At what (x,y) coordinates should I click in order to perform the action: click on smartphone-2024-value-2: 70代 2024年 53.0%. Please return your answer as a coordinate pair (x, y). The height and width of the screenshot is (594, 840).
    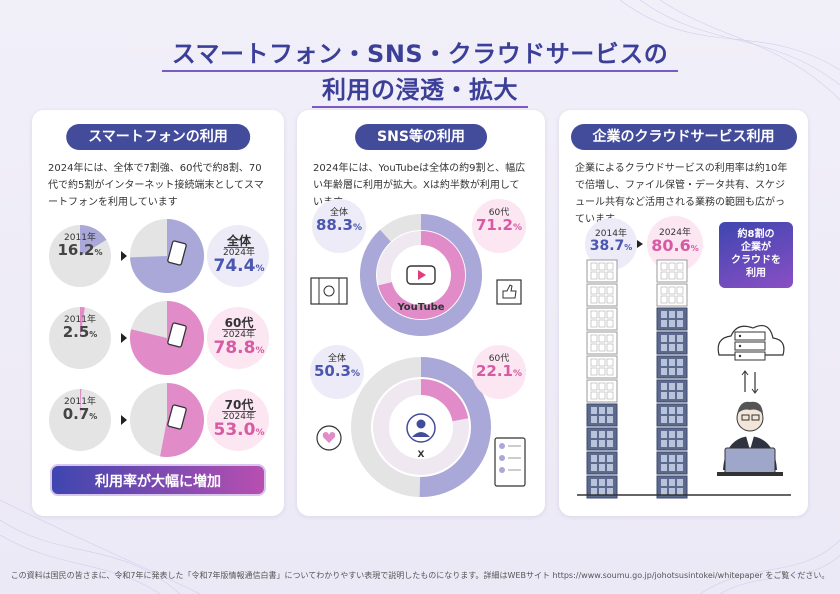
    Looking at the image, I should click on (239, 419).